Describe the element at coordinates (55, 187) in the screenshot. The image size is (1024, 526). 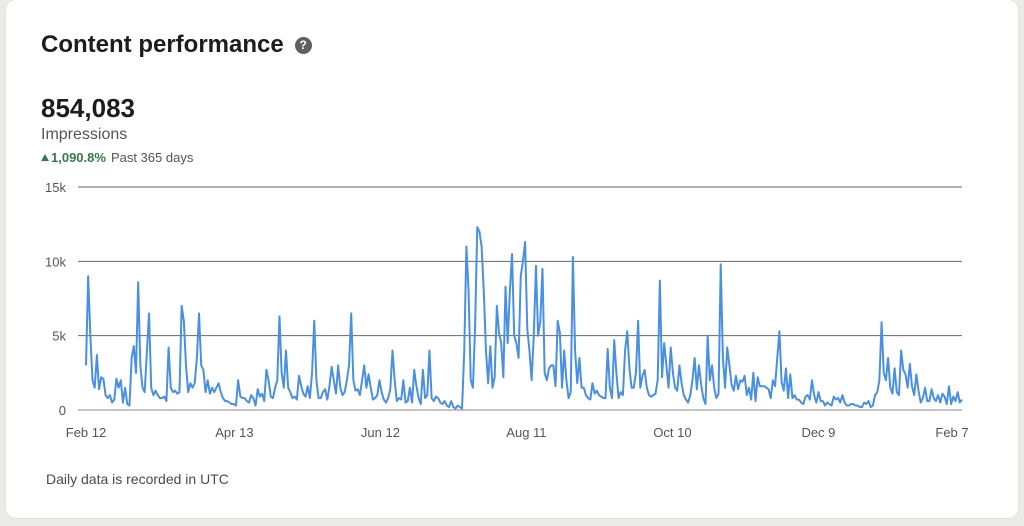
I see `y-tick-label: 15k` at that location.